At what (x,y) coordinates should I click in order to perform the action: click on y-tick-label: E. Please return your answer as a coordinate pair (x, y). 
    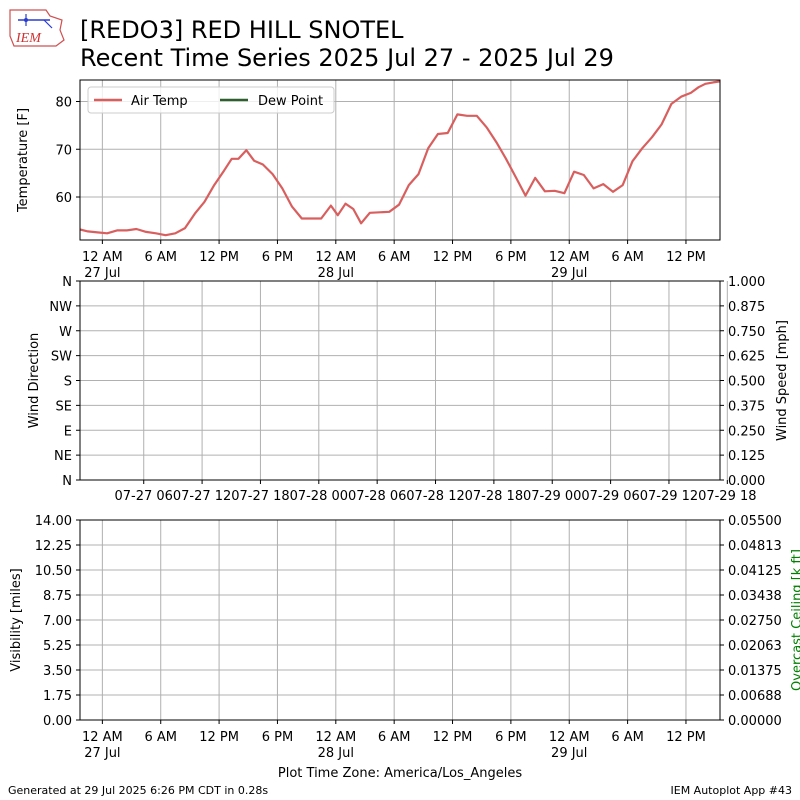
    Looking at the image, I should click on (68, 431).